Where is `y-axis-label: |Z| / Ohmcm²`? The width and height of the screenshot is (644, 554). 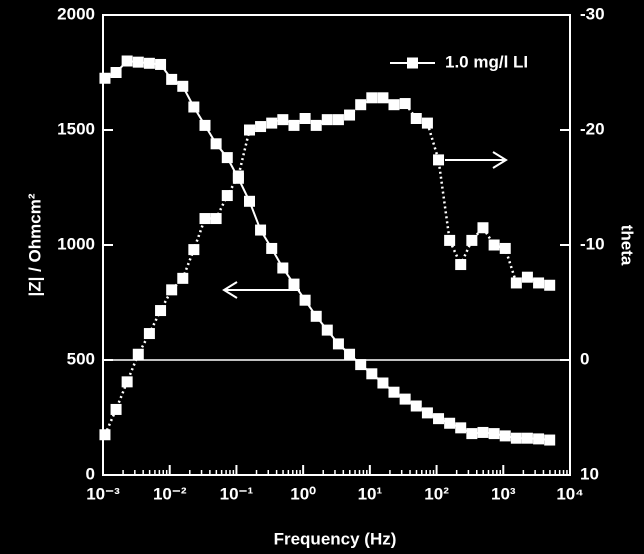
y-axis-label: |Z| / Ohmcm² is located at coordinates (34, 244).